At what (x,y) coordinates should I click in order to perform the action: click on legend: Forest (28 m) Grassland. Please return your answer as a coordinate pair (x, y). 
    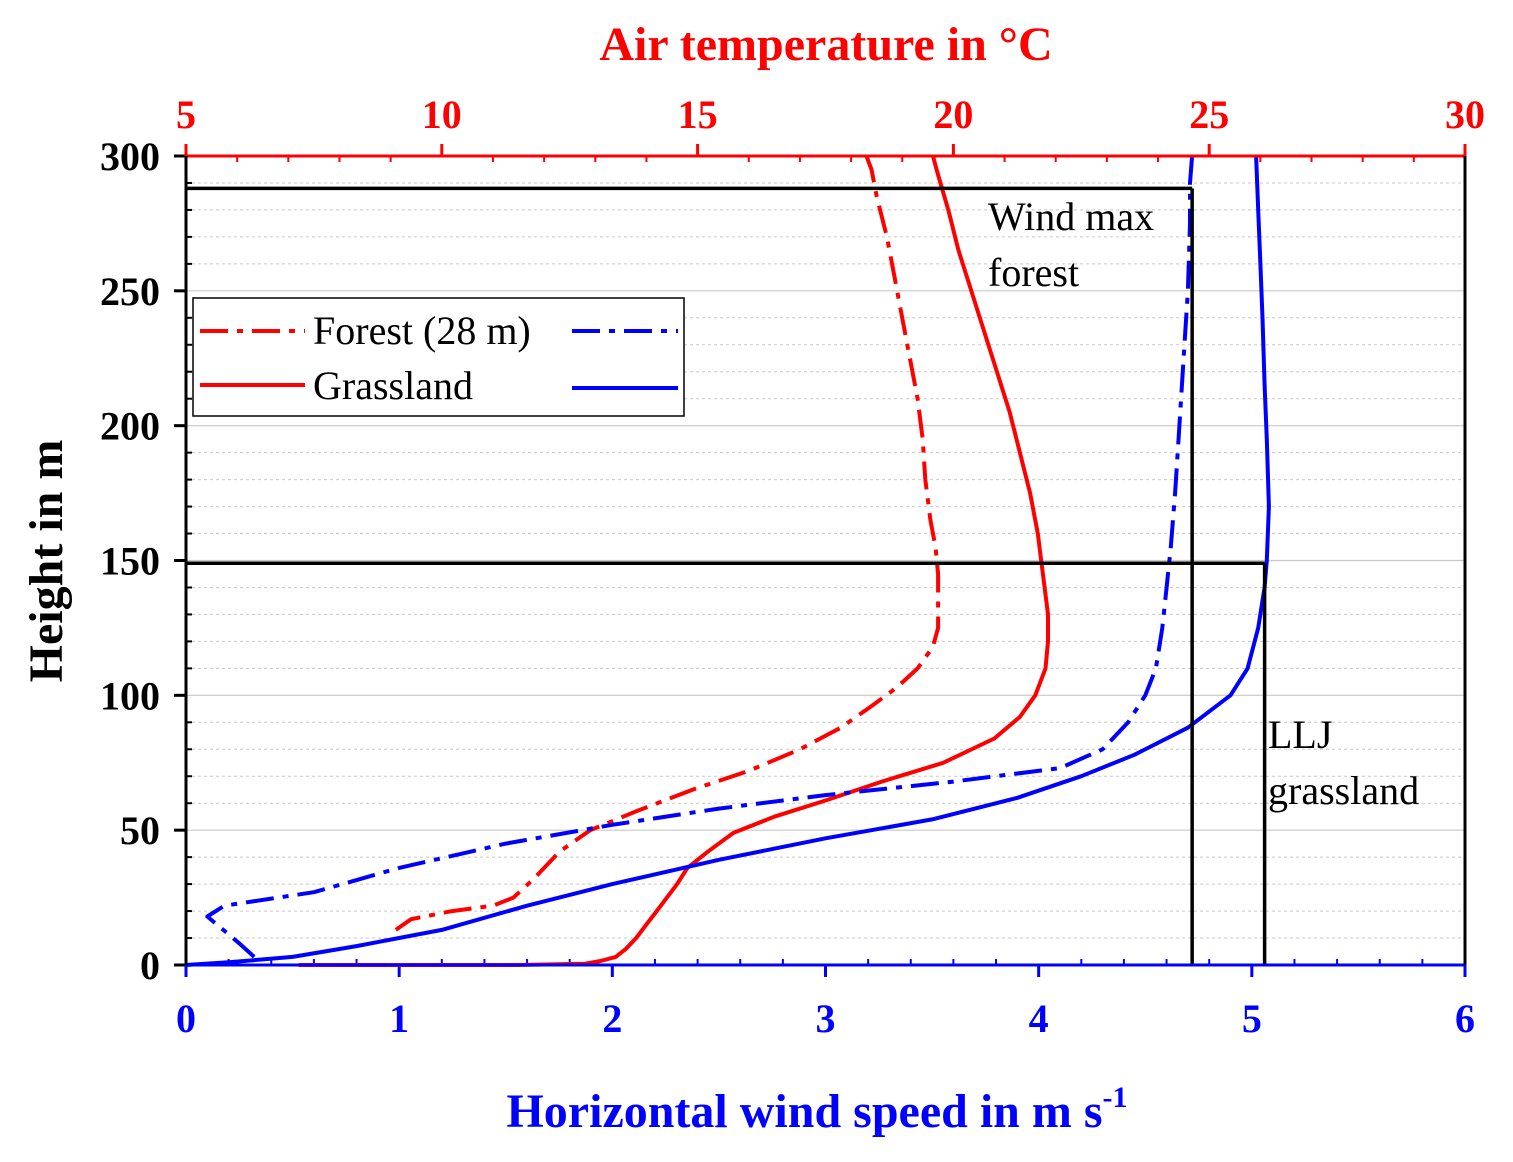
    Looking at the image, I should click on (438, 357).